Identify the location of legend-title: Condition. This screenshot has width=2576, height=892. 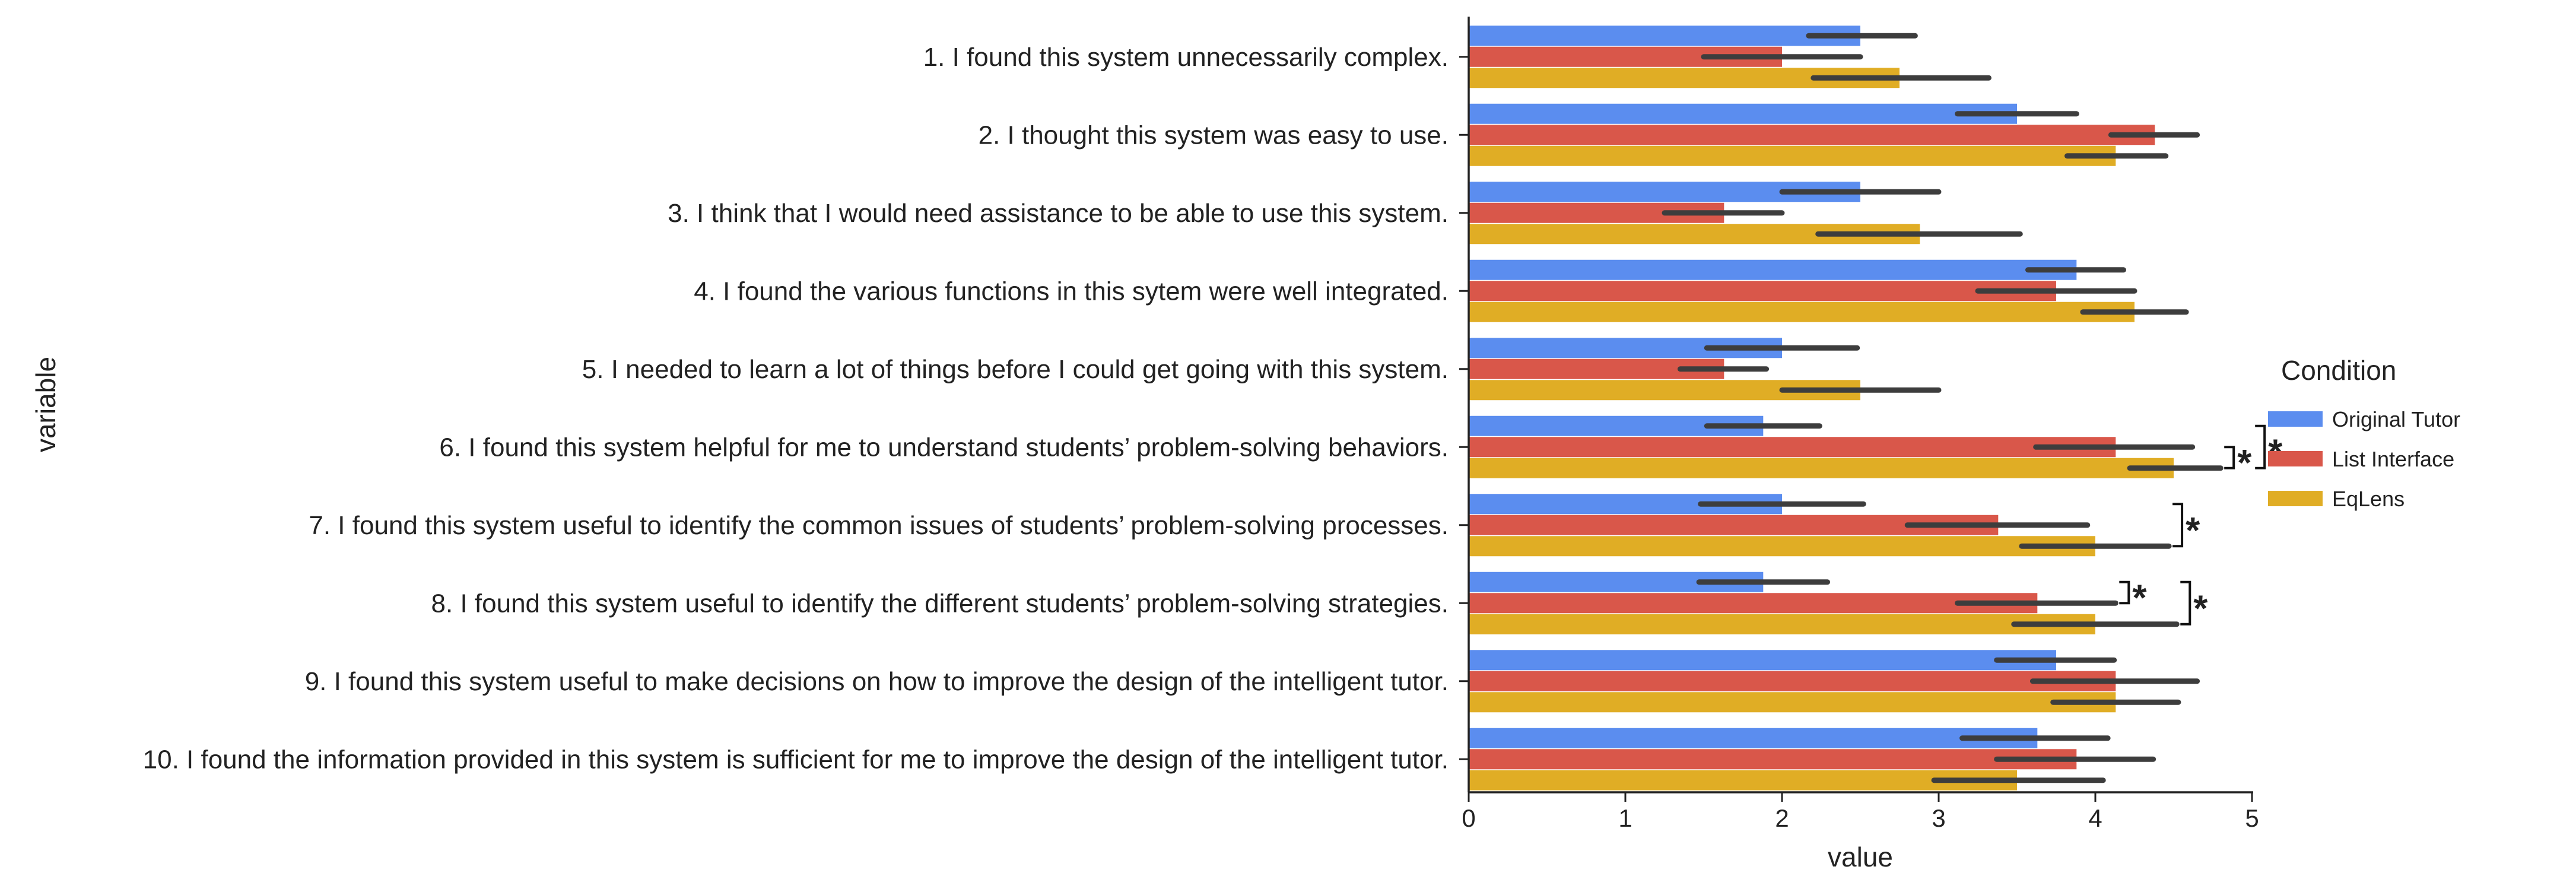
(2338, 370).